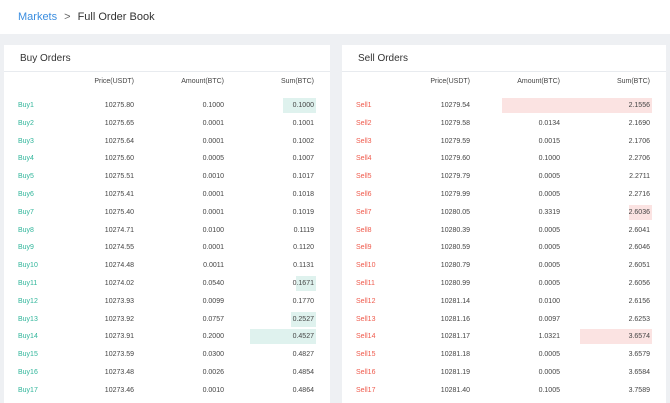  Describe the element at coordinates (303, 283) in the screenshot. I see `buy-order-sum: 0.1671` at that location.